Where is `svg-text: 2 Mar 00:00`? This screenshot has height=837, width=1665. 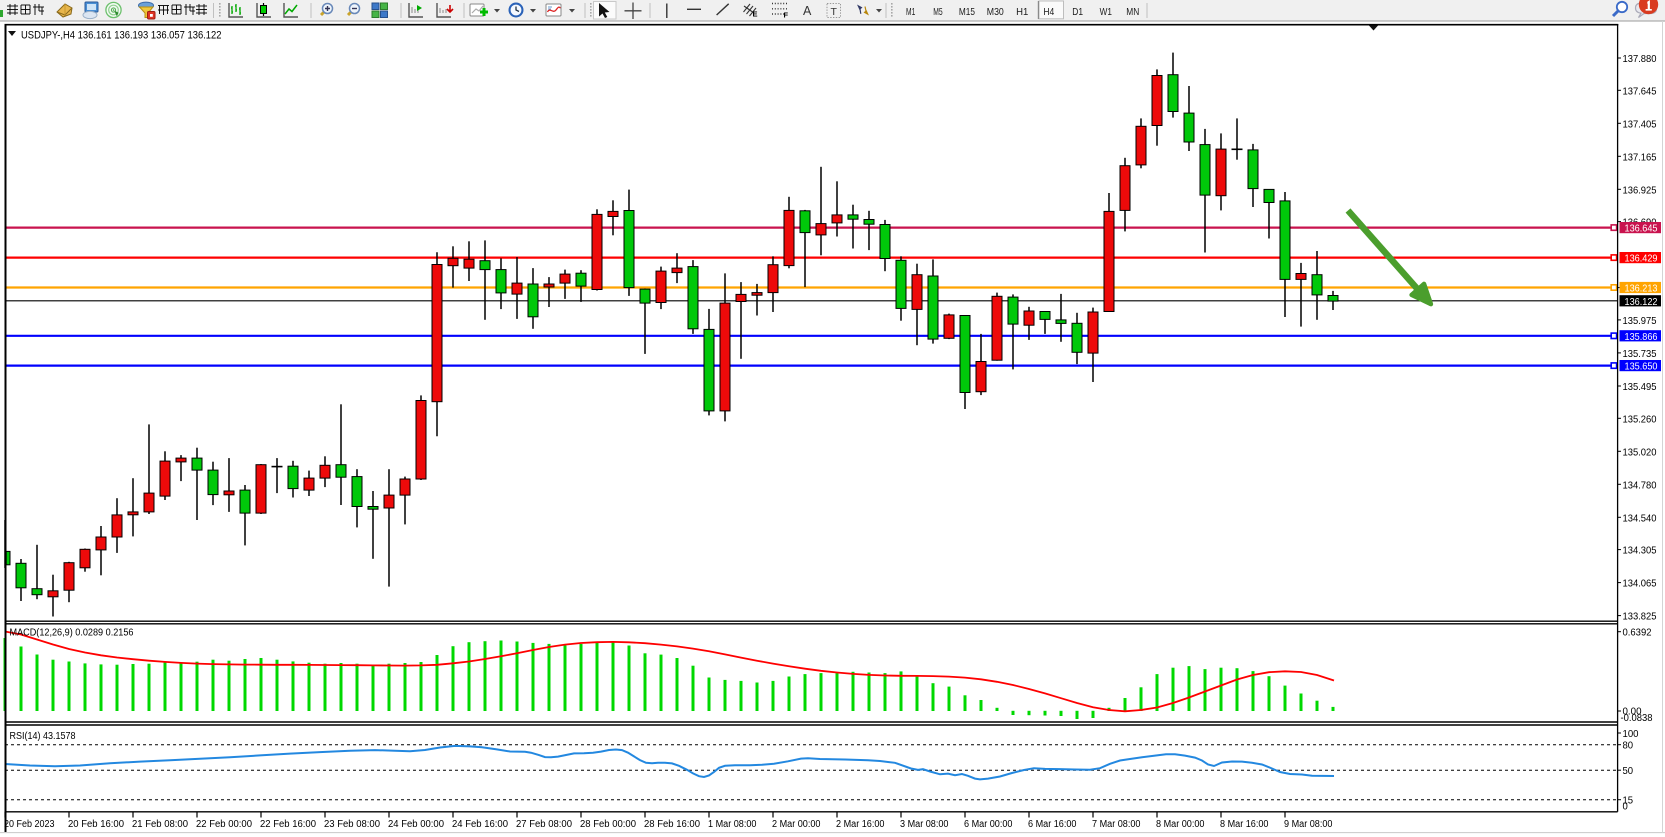 svg-text: 2 Mar 00:00 is located at coordinates (796, 824).